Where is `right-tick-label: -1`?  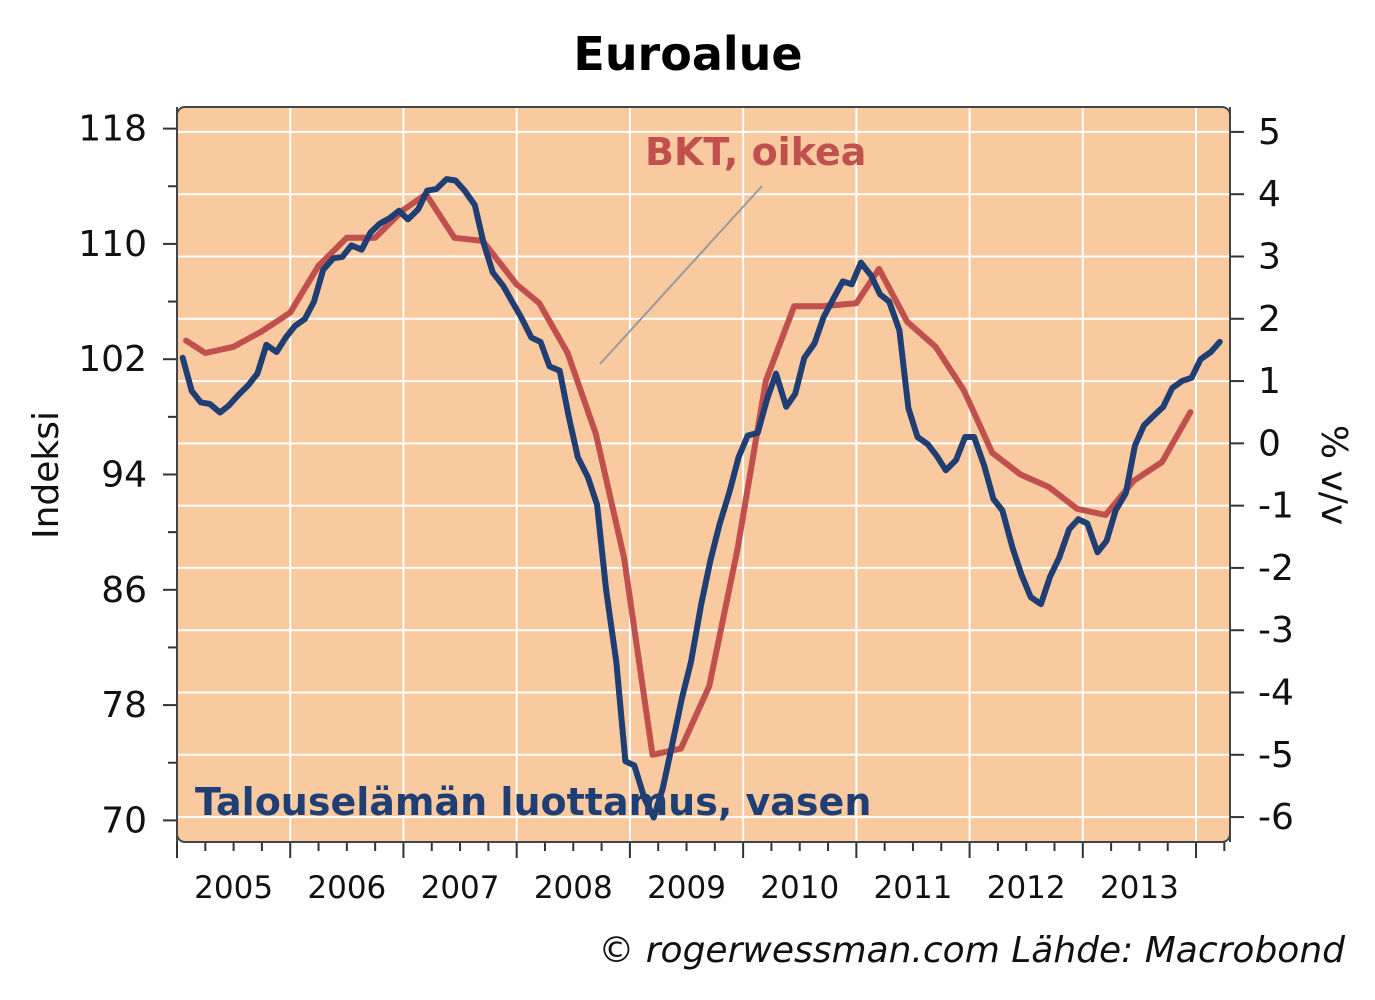
right-tick-label: -1 is located at coordinates (1276, 506).